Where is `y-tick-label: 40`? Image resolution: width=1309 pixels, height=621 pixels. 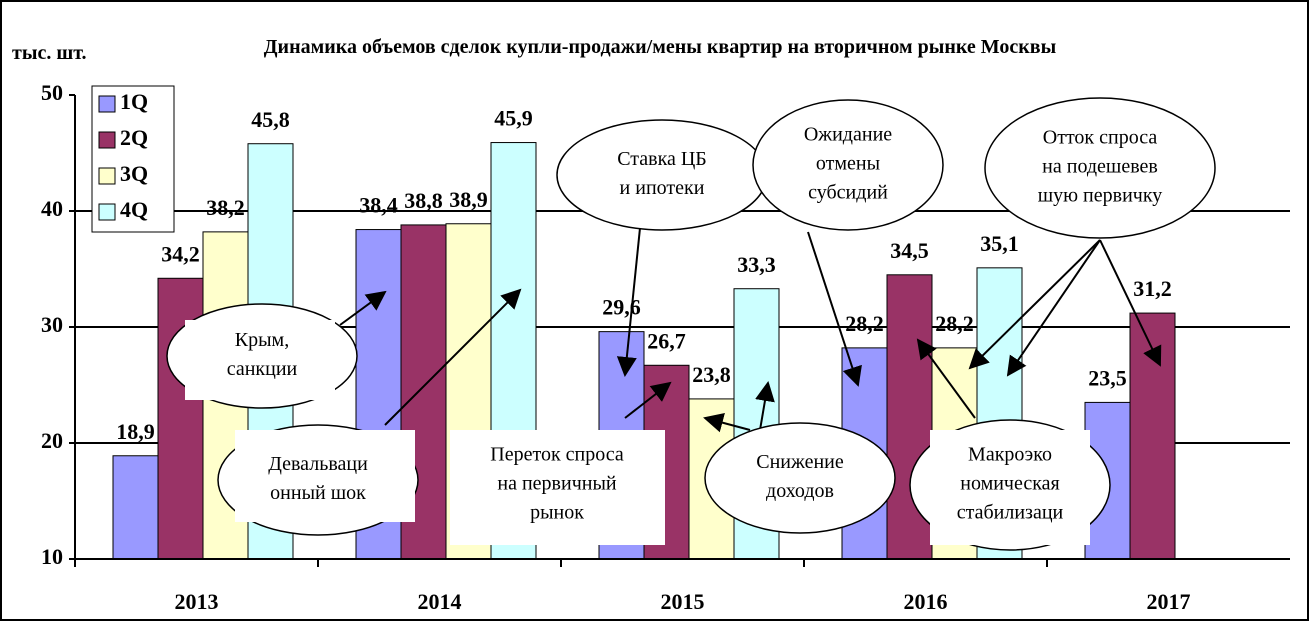 y-tick-label: 40 is located at coordinates (52, 208).